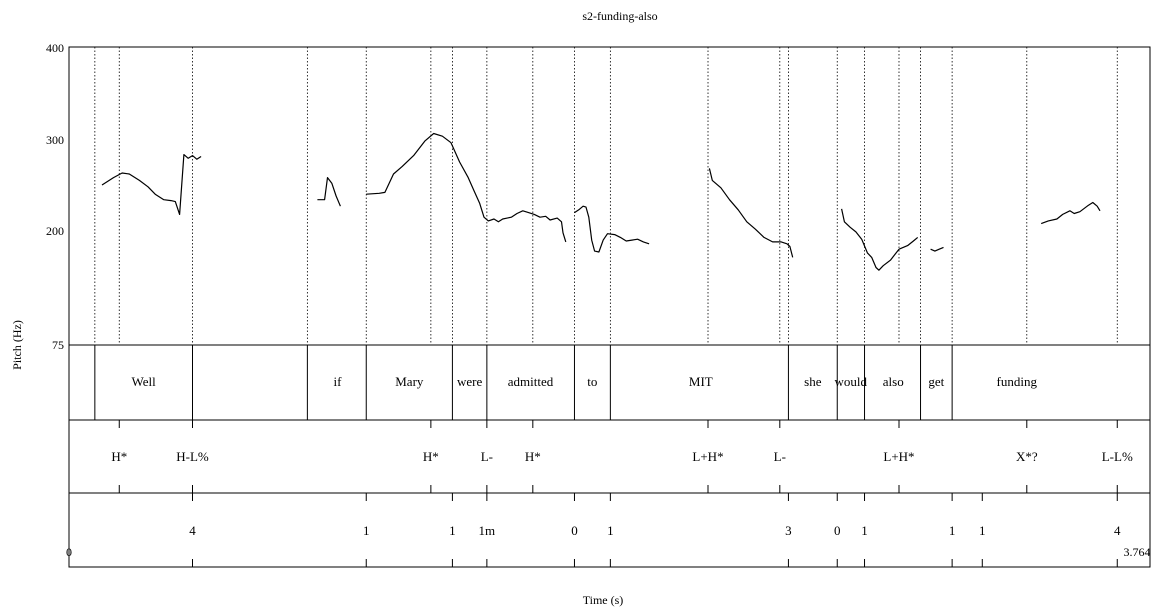 The height and width of the screenshot is (612, 1174). I want to click on y-tick-75: 75, so click(58, 345).